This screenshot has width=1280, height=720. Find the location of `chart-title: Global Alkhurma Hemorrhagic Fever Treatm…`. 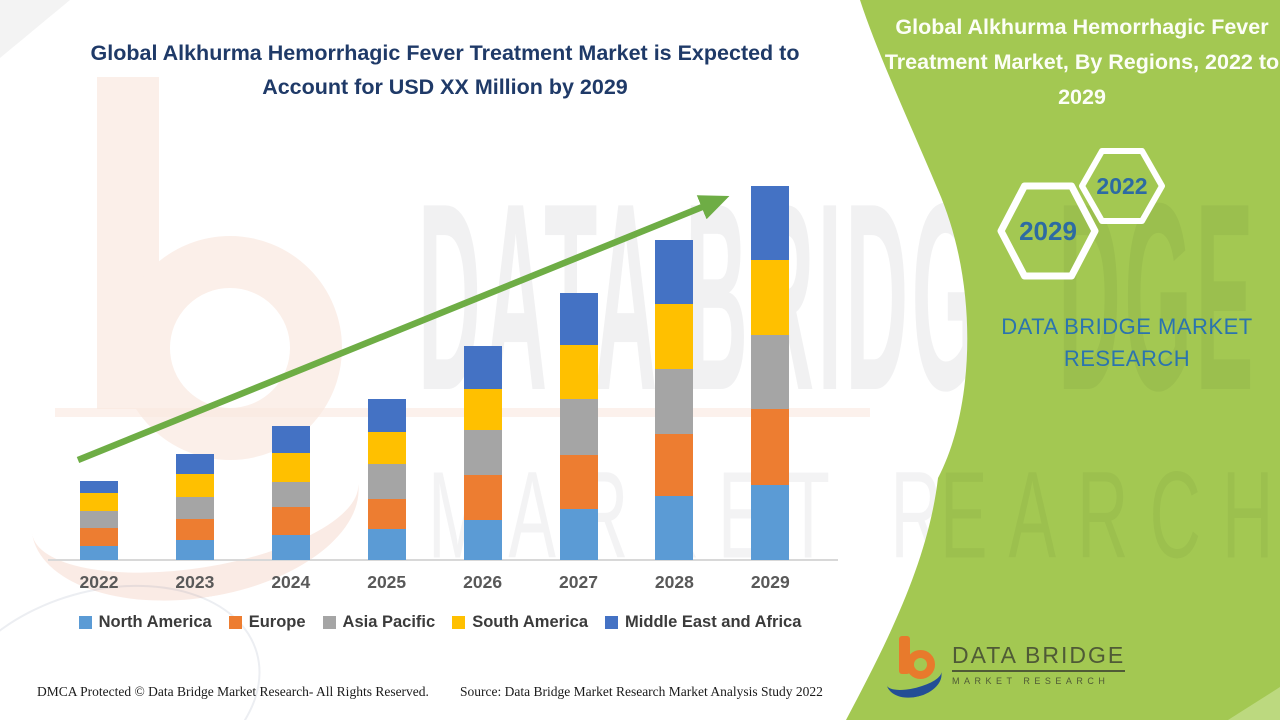

chart-title: Global Alkhurma Hemorrhagic Fever Treatm… is located at coordinates (445, 70).